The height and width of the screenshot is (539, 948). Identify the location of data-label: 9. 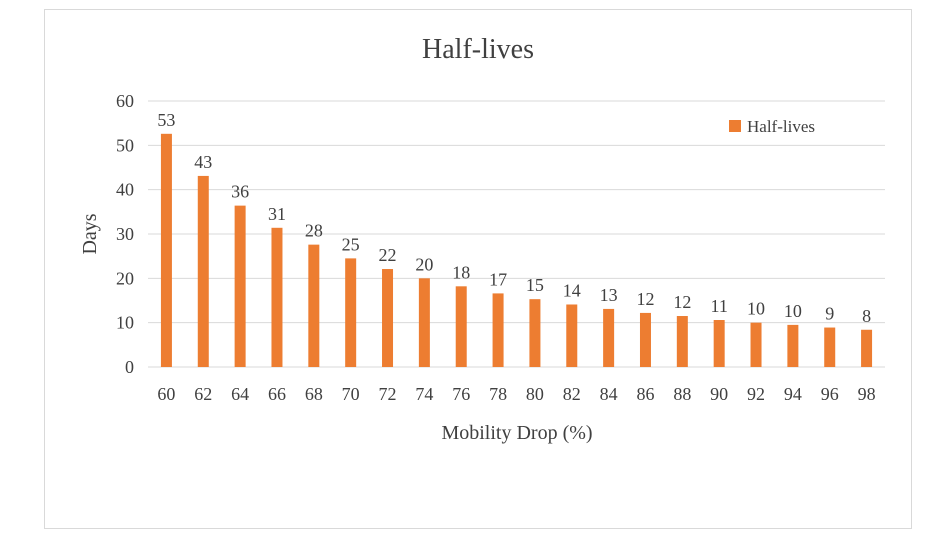
(829, 314).